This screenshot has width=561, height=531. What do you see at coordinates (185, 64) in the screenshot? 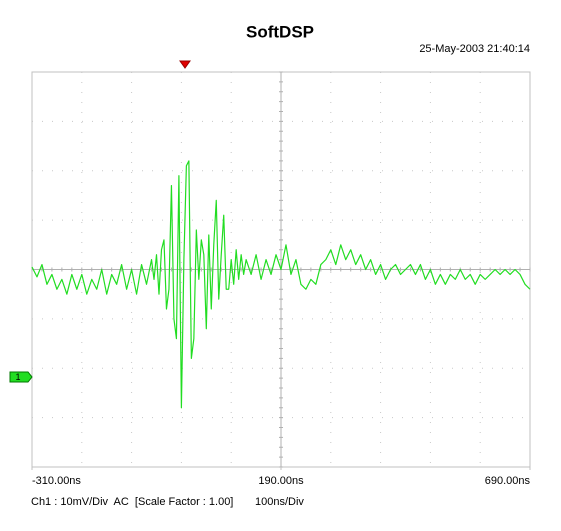
I see `trigger-marker` at bounding box center [185, 64].